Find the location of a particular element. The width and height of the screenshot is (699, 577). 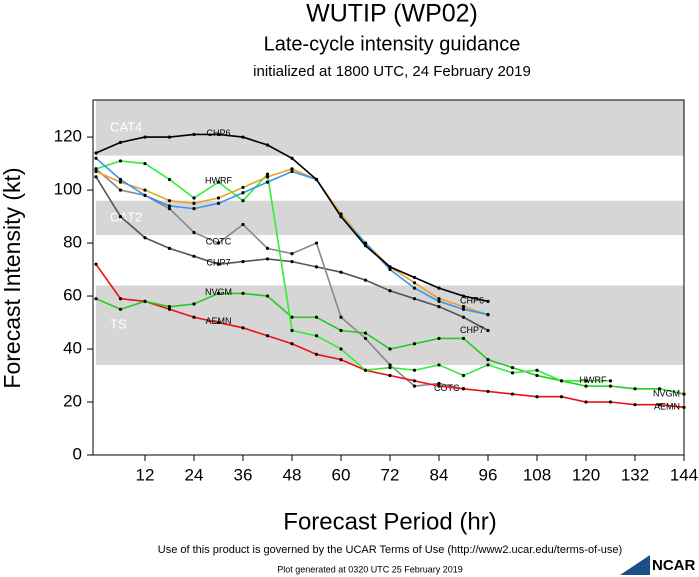

y-tick-label: 120 is located at coordinates (68, 136).